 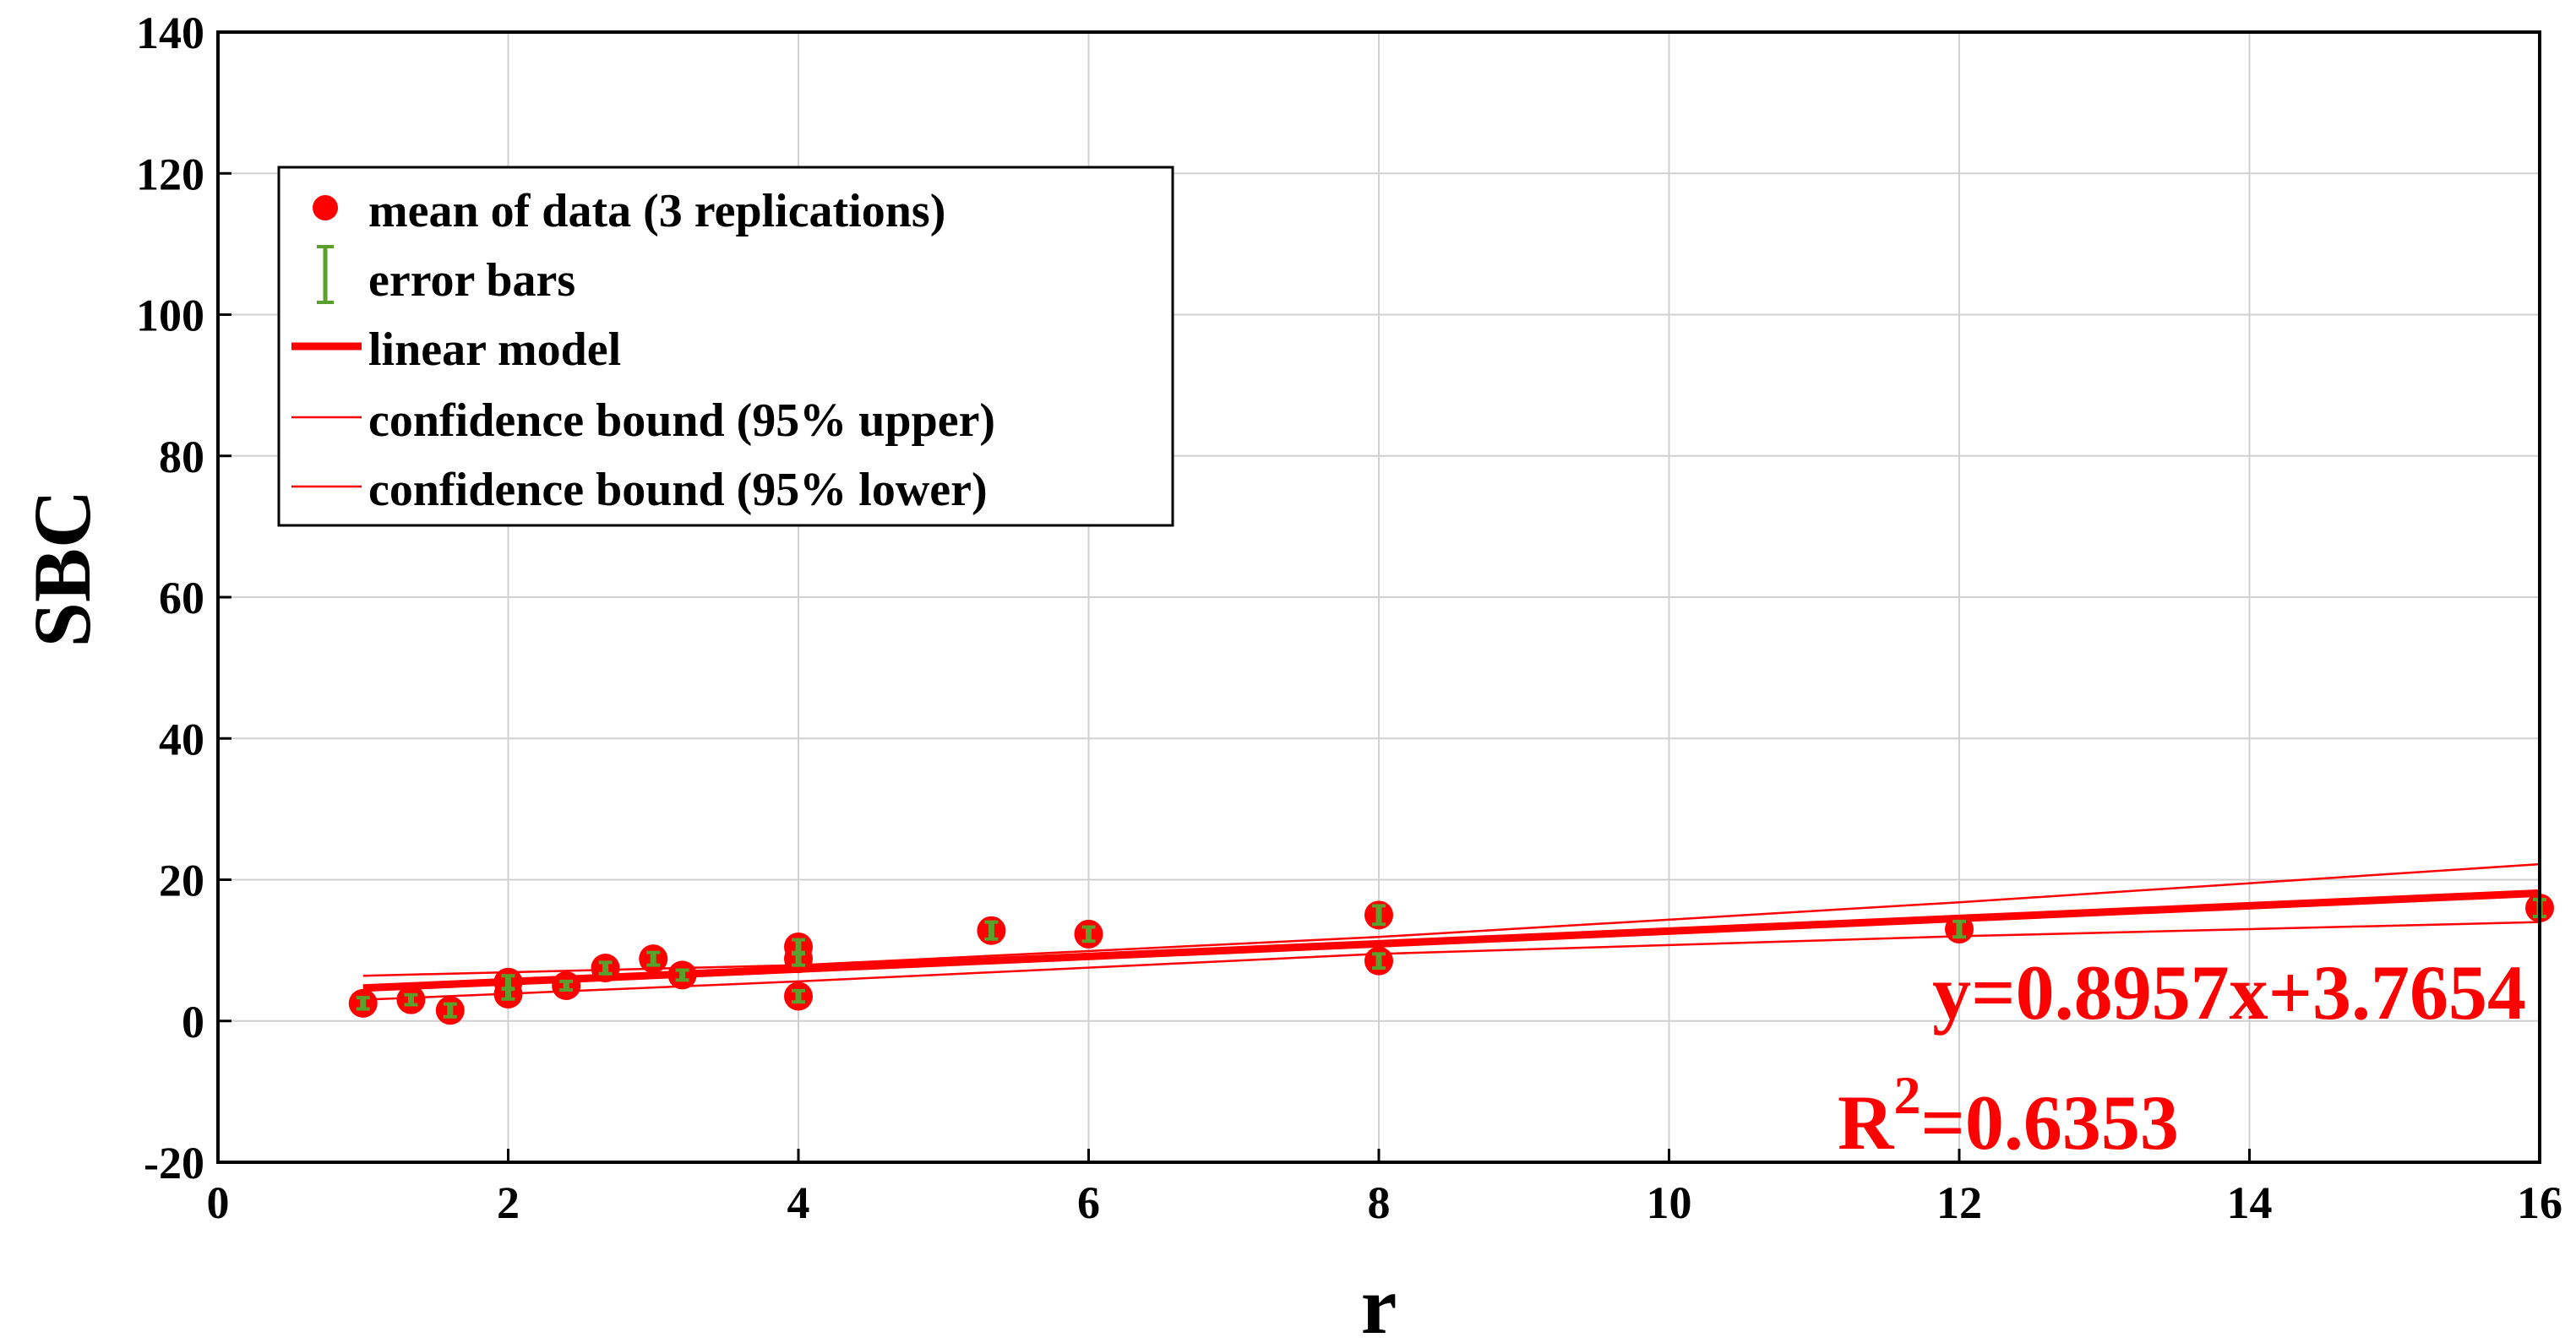 What do you see at coordinates (2049, 1122) in the screenshot?
I see `r-squared-value: =0.6353` at bounding box center [2049, 1122].